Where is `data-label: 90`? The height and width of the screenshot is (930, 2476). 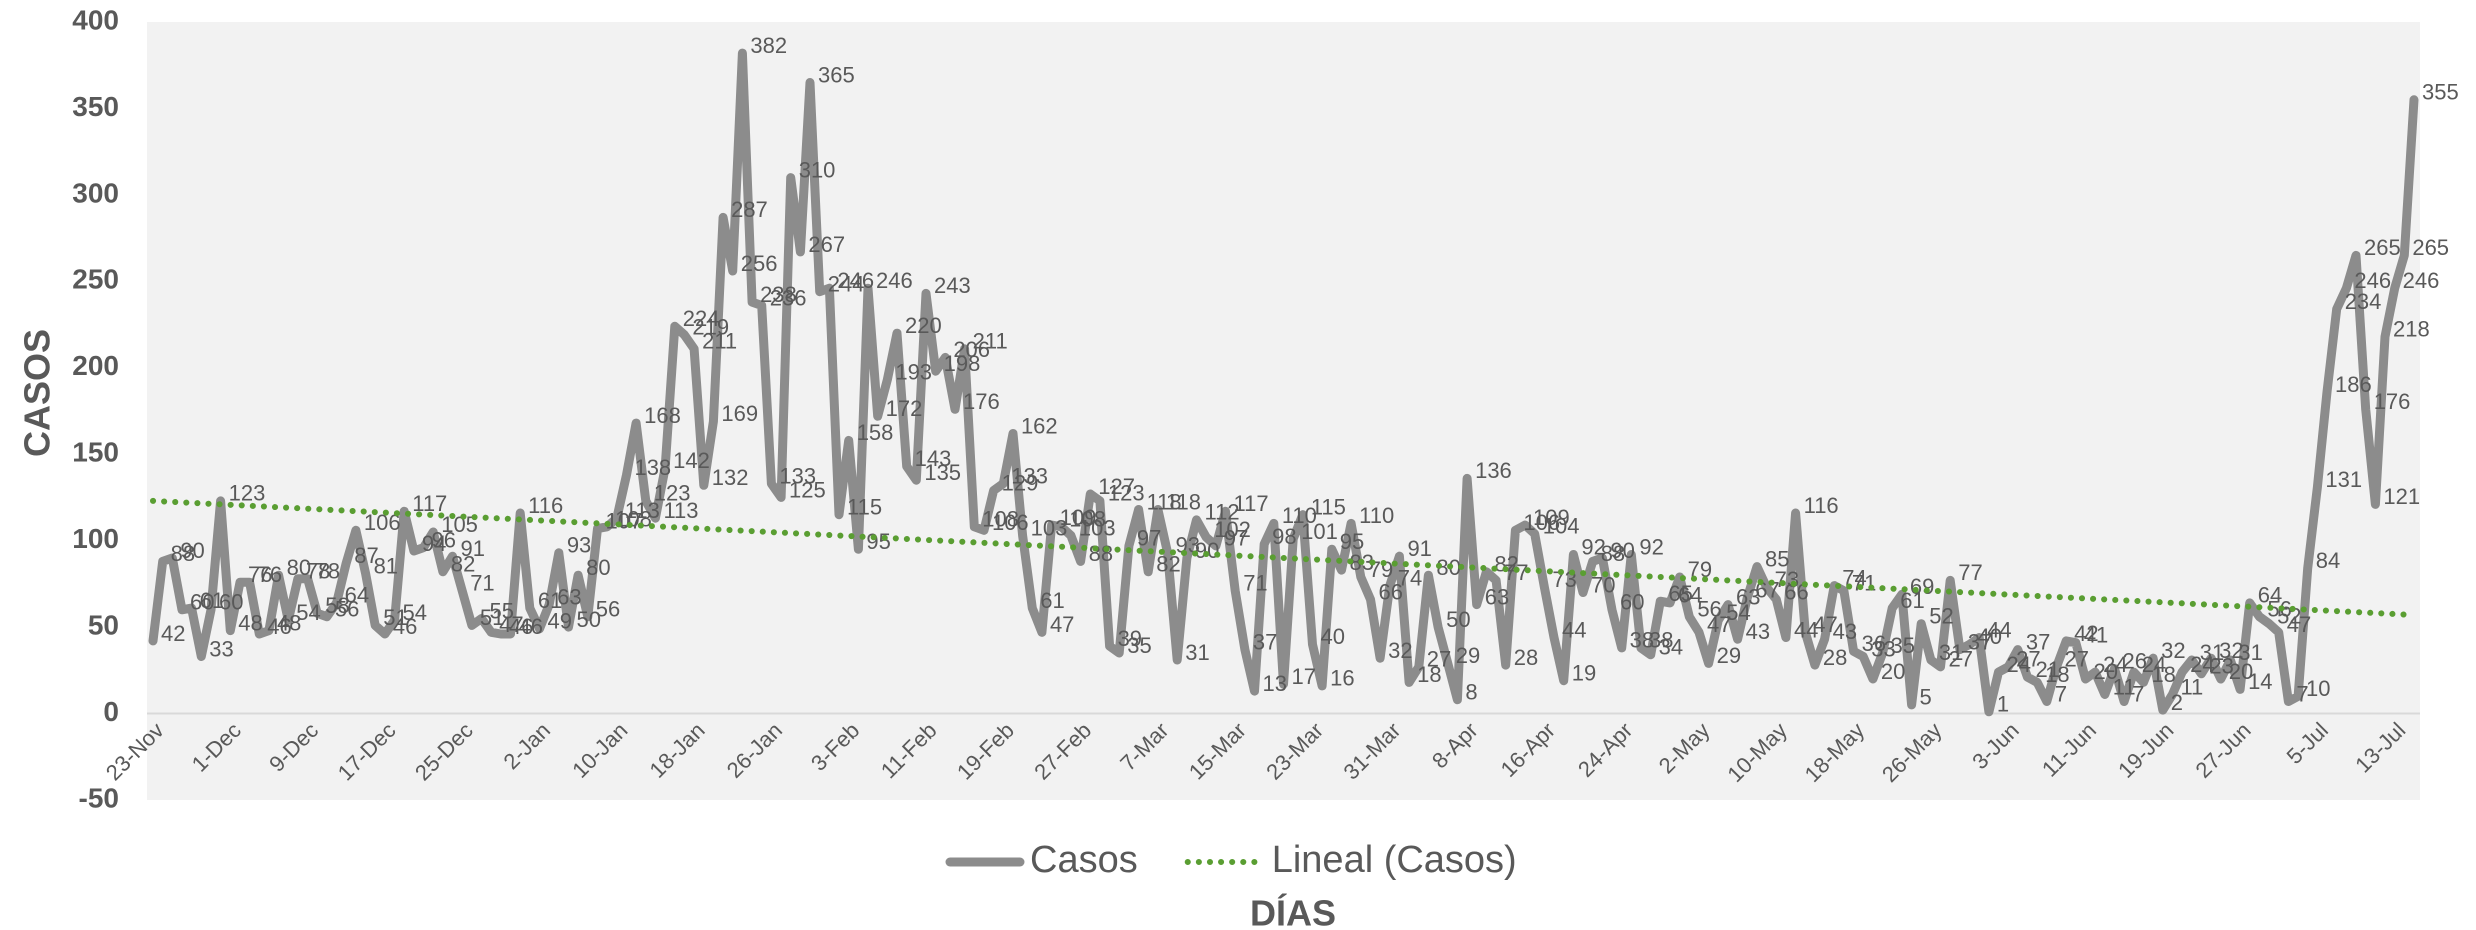 data-label: 90 is located at coordinates (192, 550).